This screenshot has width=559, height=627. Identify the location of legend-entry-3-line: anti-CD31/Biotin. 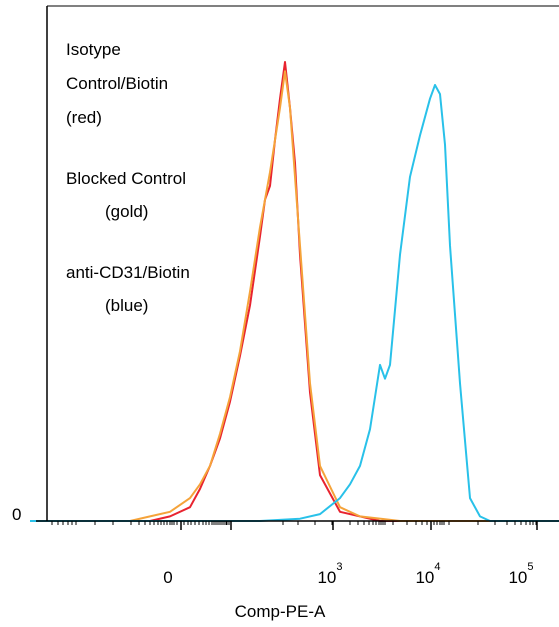
(128, 272).